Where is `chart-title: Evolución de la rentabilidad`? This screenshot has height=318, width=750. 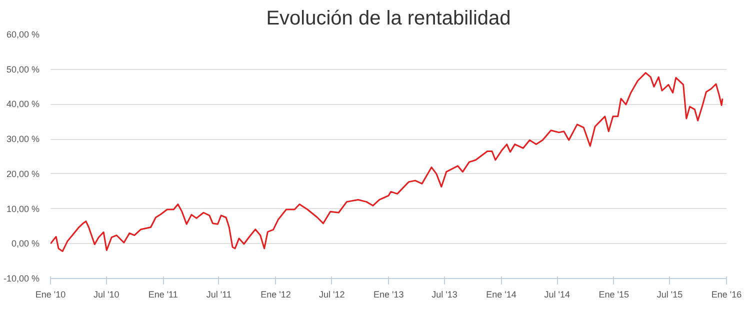
chart-title: Evolución de la rentabilidad is located at coordinates (388, 19).